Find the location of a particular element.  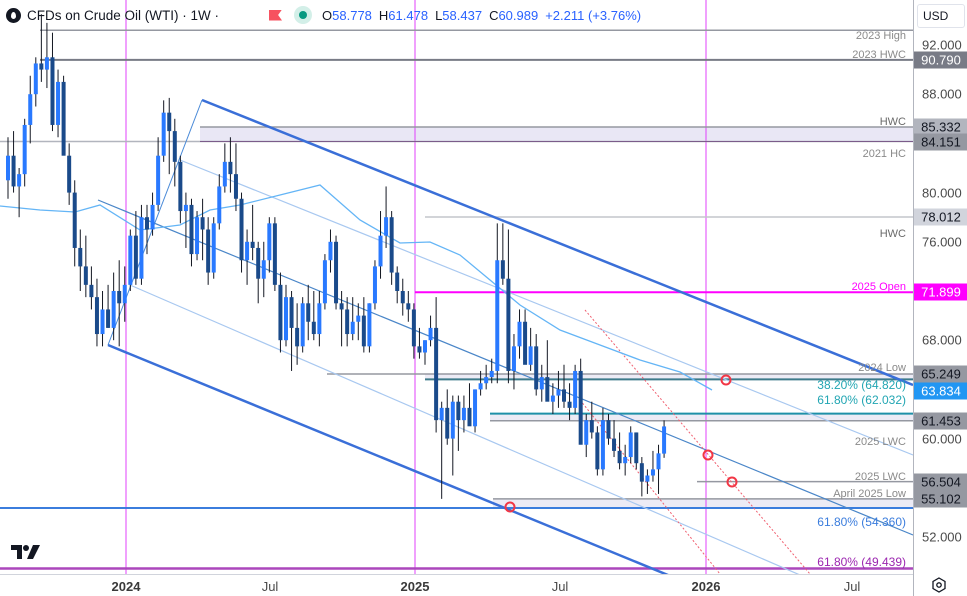

time-tick-label: 2026 is located at coordinates (706, 586).